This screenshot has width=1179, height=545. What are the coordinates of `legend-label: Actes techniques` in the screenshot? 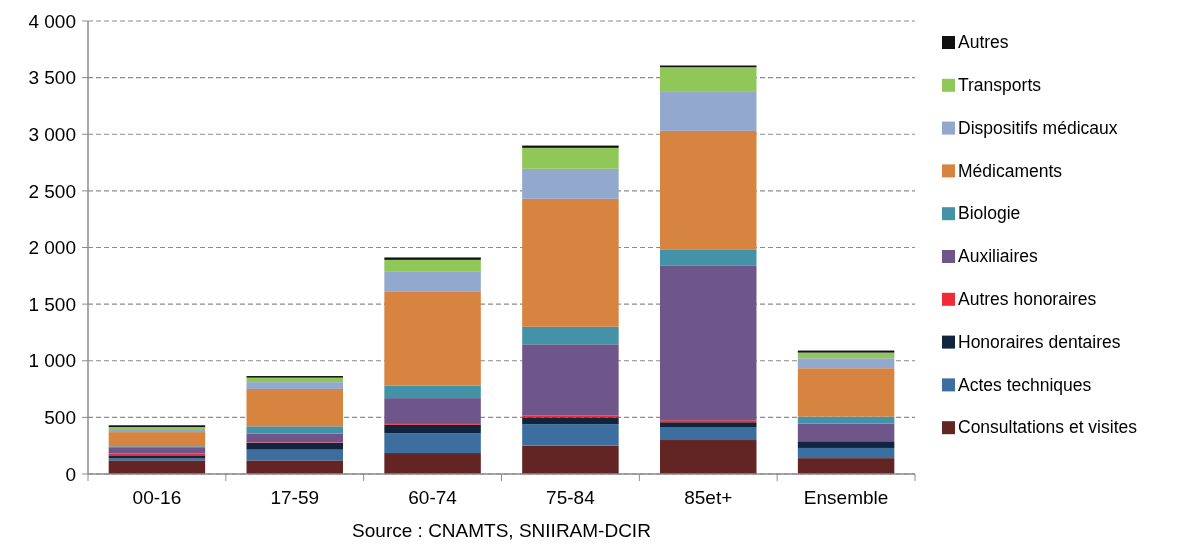 It's located at (1025, 384).